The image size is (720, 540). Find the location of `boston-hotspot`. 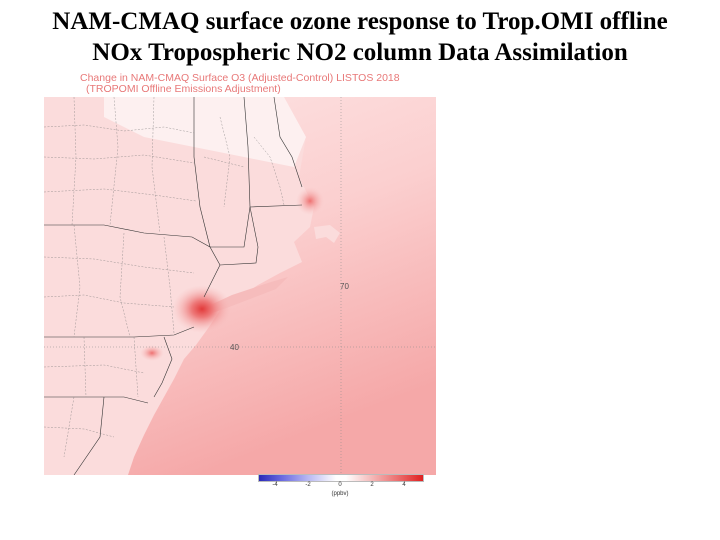

boston-hotspot is located at coordinates (310, 201).